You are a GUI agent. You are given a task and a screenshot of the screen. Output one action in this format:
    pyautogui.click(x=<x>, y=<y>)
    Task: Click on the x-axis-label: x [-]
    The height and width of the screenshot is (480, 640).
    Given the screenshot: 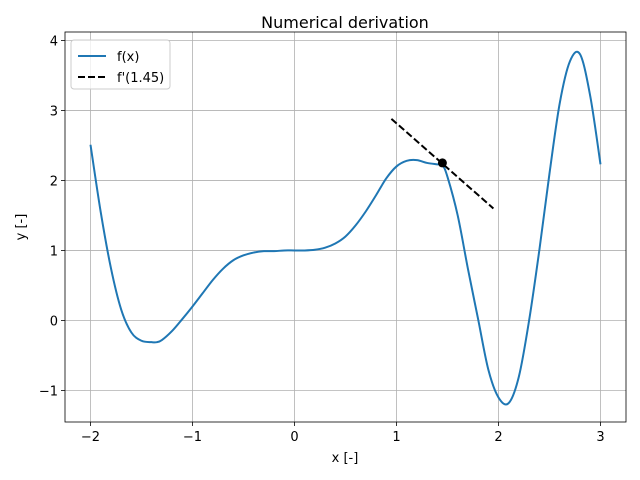 What is the action you would take?
    pyautogui.click(x=345, y=458)
    